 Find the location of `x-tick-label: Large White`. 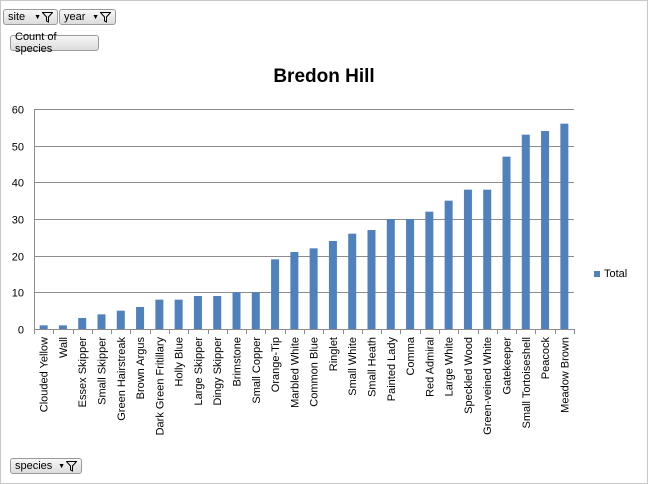

x-tick-label: Large White is located at coordinates (450, 366).